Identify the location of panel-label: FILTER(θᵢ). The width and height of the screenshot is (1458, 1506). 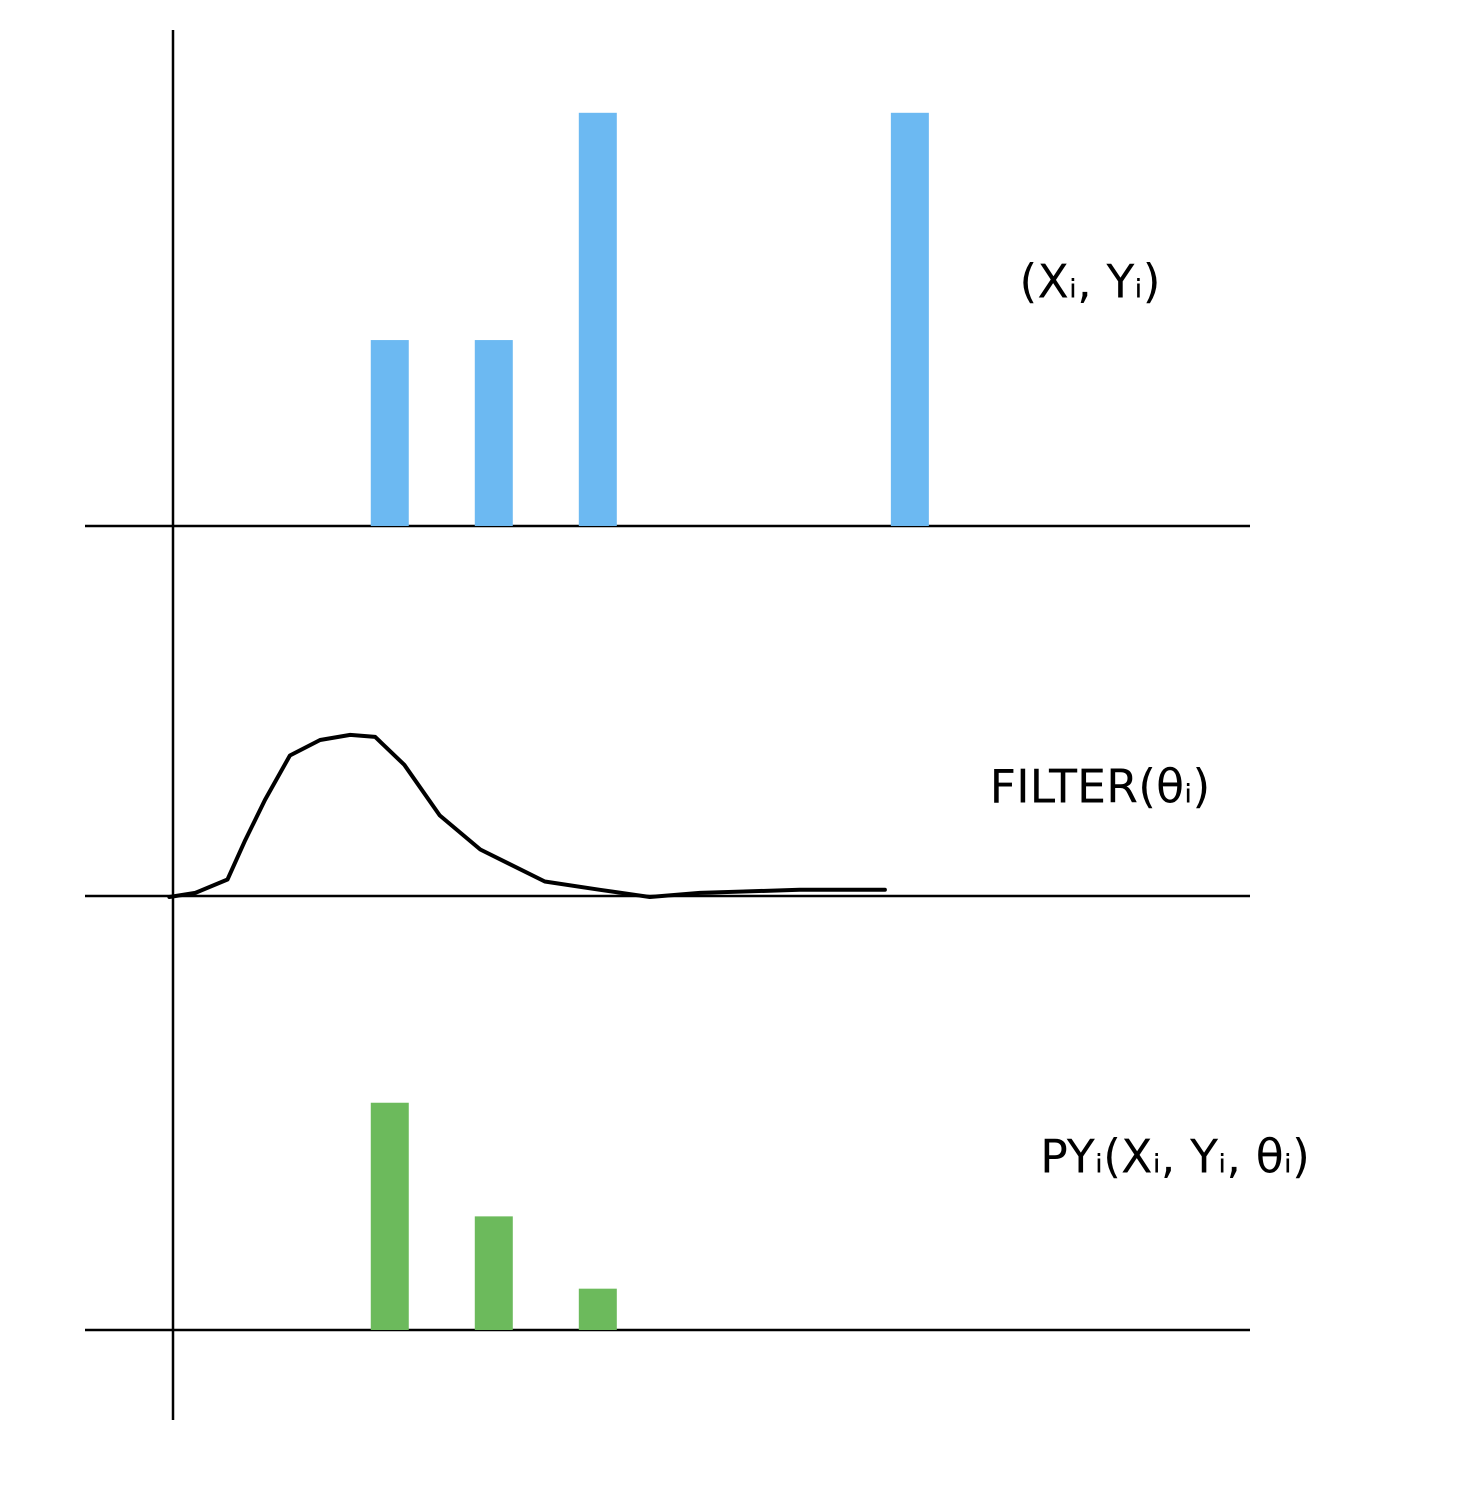
(1100, 787).